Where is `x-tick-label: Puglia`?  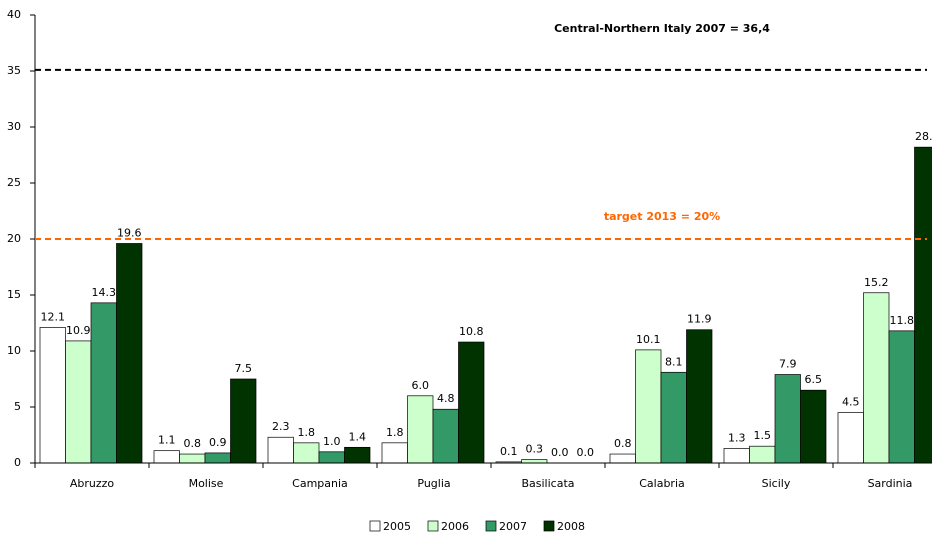 x-tick-label: Puglia is located at coordinates (433, 483).